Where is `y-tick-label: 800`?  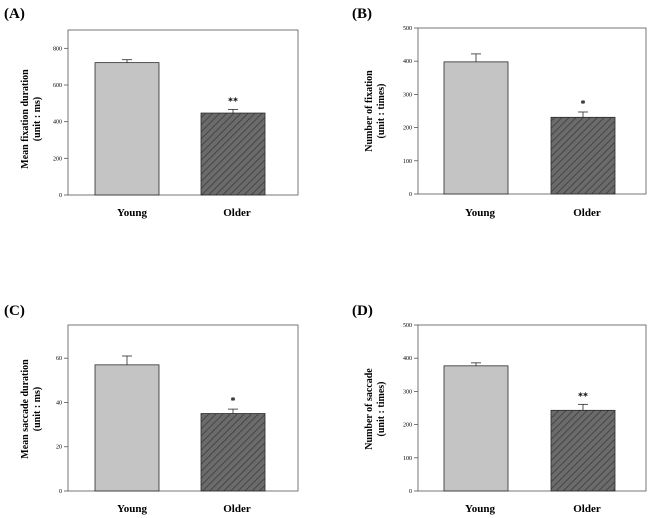 y-tick-label: 800 is located at coordinates (57, 49).